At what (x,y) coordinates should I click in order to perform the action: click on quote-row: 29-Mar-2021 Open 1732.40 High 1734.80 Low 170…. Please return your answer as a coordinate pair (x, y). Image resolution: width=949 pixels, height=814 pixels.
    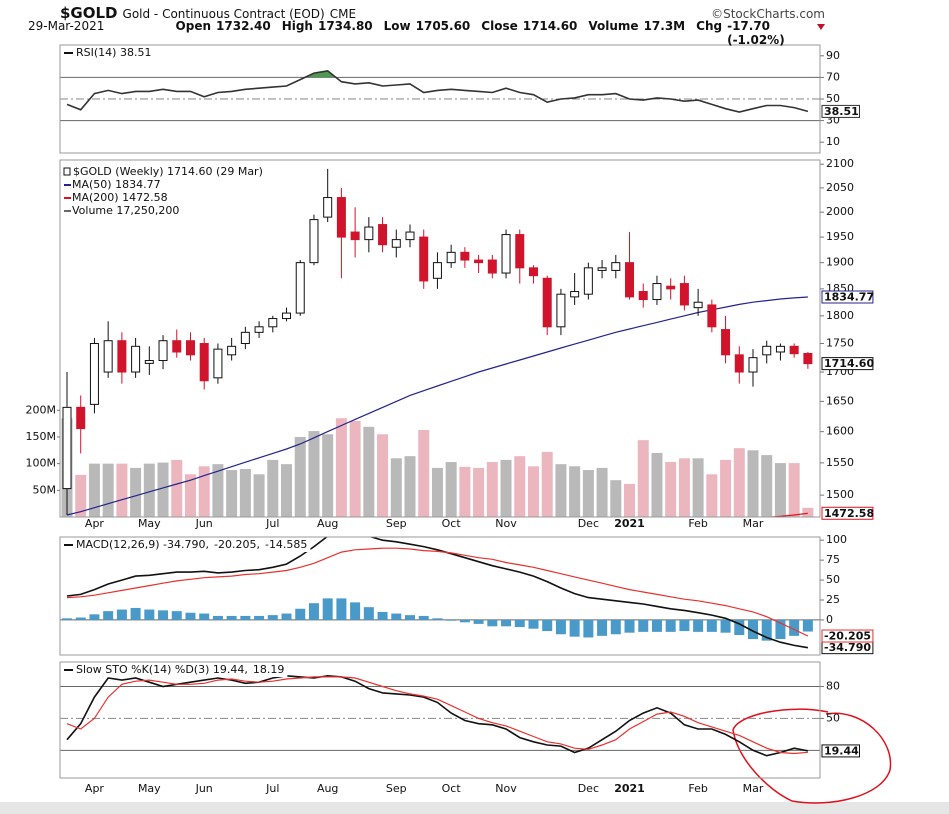
    Looking at the image, I should click on (426, 33).